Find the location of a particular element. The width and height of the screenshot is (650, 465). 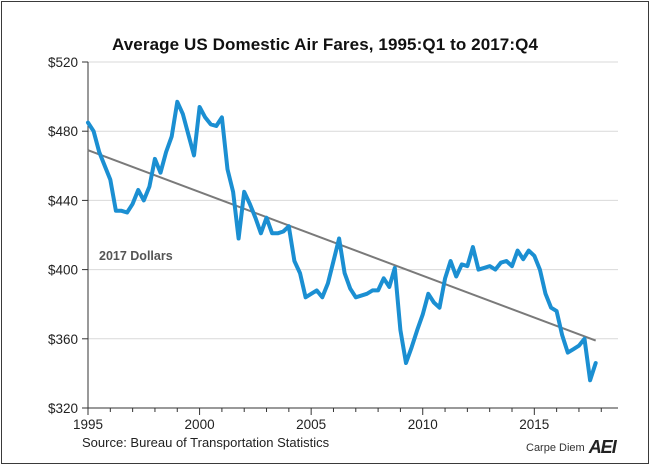

units-annotation: 2017 Dollars is located at coordinates (136, 256).